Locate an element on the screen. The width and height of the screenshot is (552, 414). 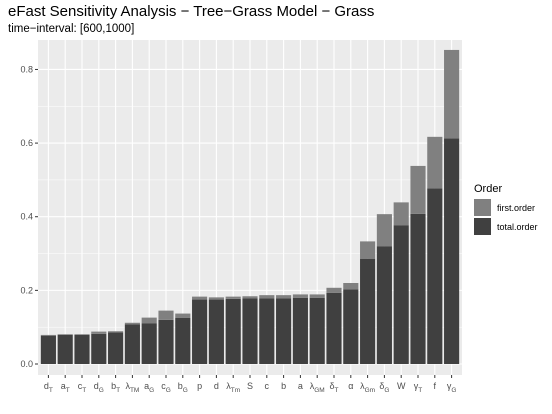
x-tick-label: W is located at coordinates (401, 386).